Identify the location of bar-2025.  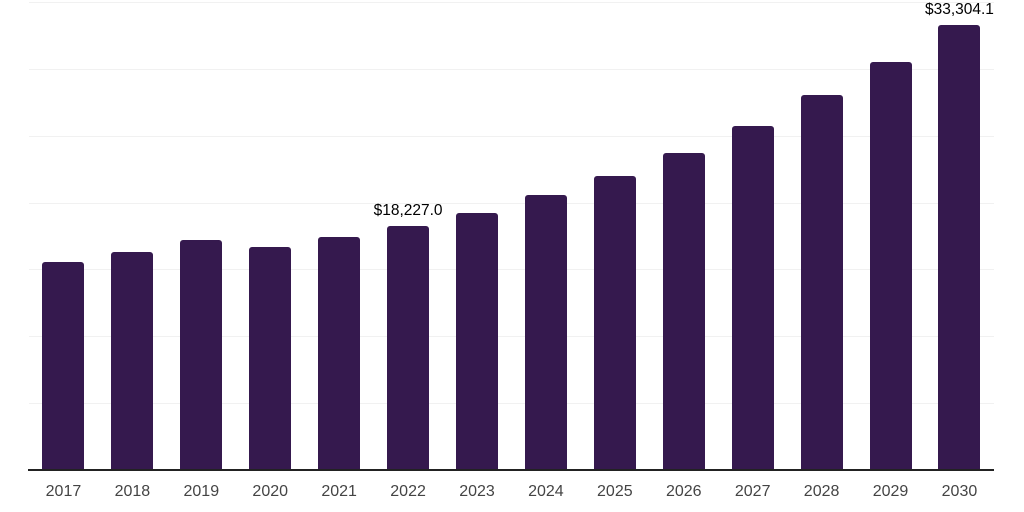
(614, 323).